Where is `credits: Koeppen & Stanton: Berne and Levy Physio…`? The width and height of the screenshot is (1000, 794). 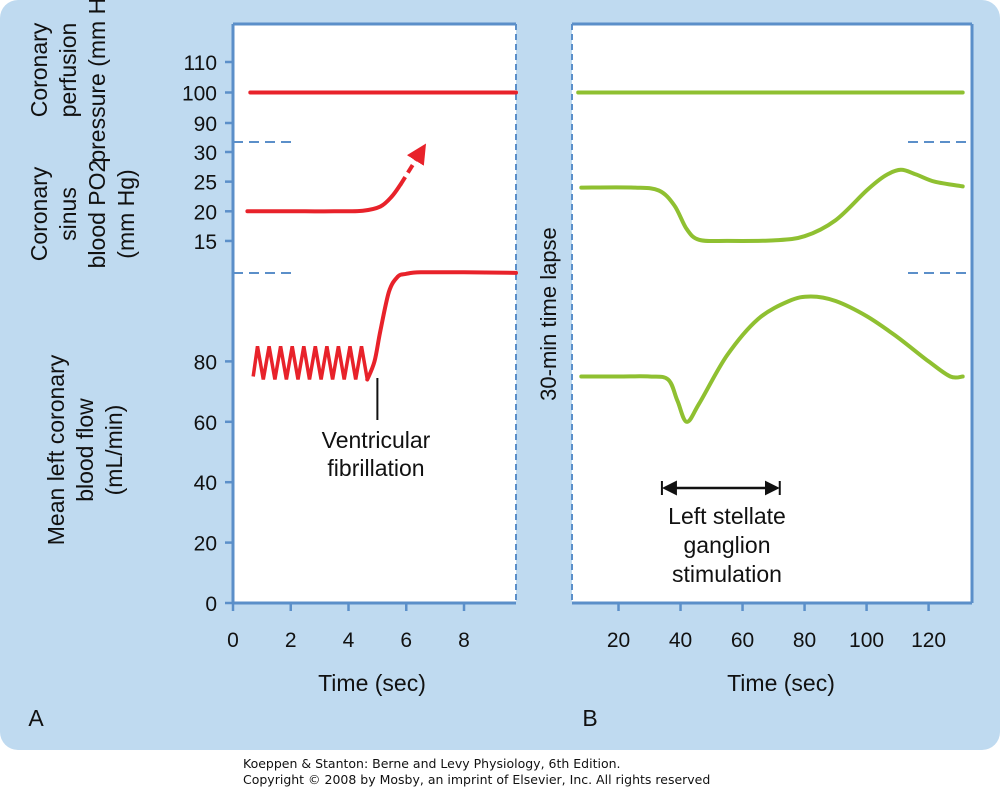
credits: Koeppen & Stanton: Berne and Levy Physio… is located at coordinates (476, 772).